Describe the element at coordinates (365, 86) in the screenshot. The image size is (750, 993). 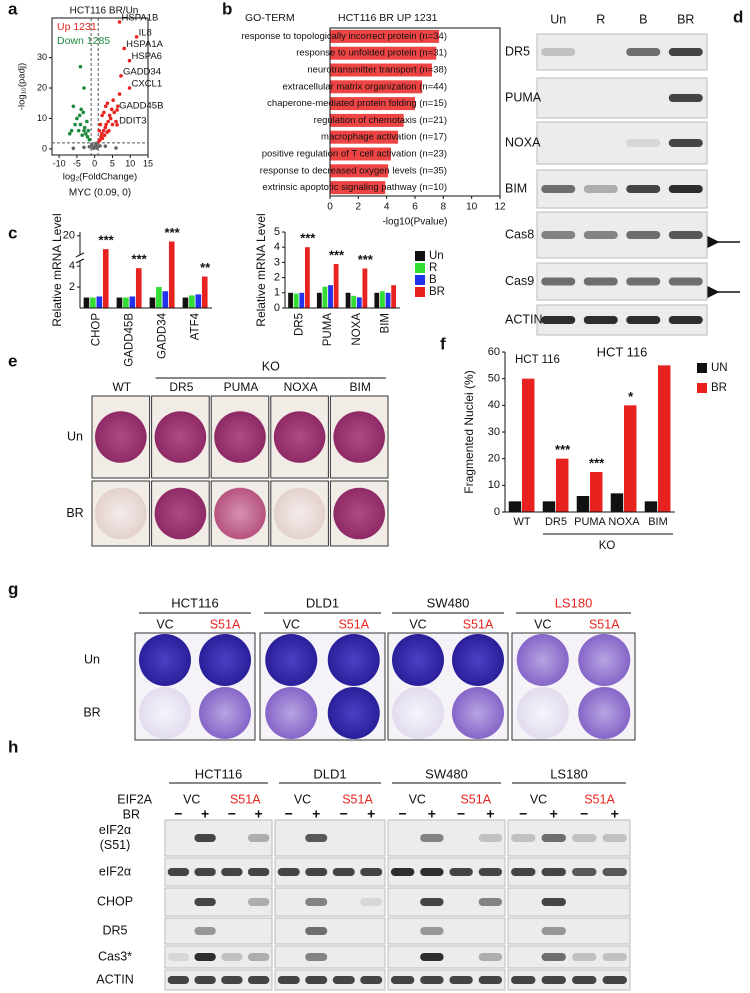
I see `category-label: extracellular matrix organization (n=44)` at that location.